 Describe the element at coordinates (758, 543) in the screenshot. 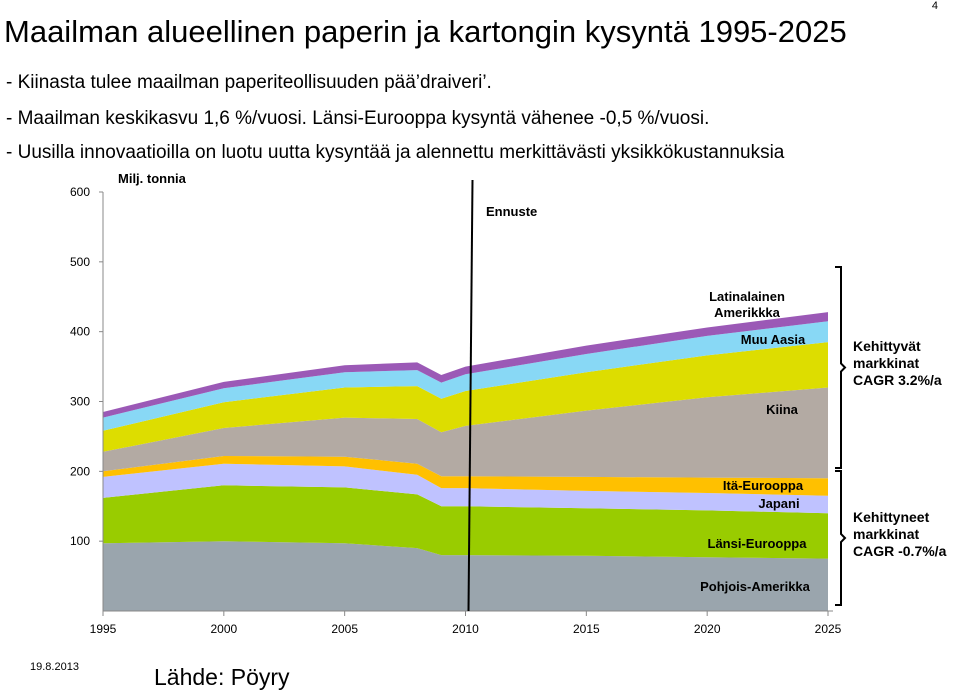

I see `series-label-lansi-eurooppa: Länsi-Eurooppa` at that location.